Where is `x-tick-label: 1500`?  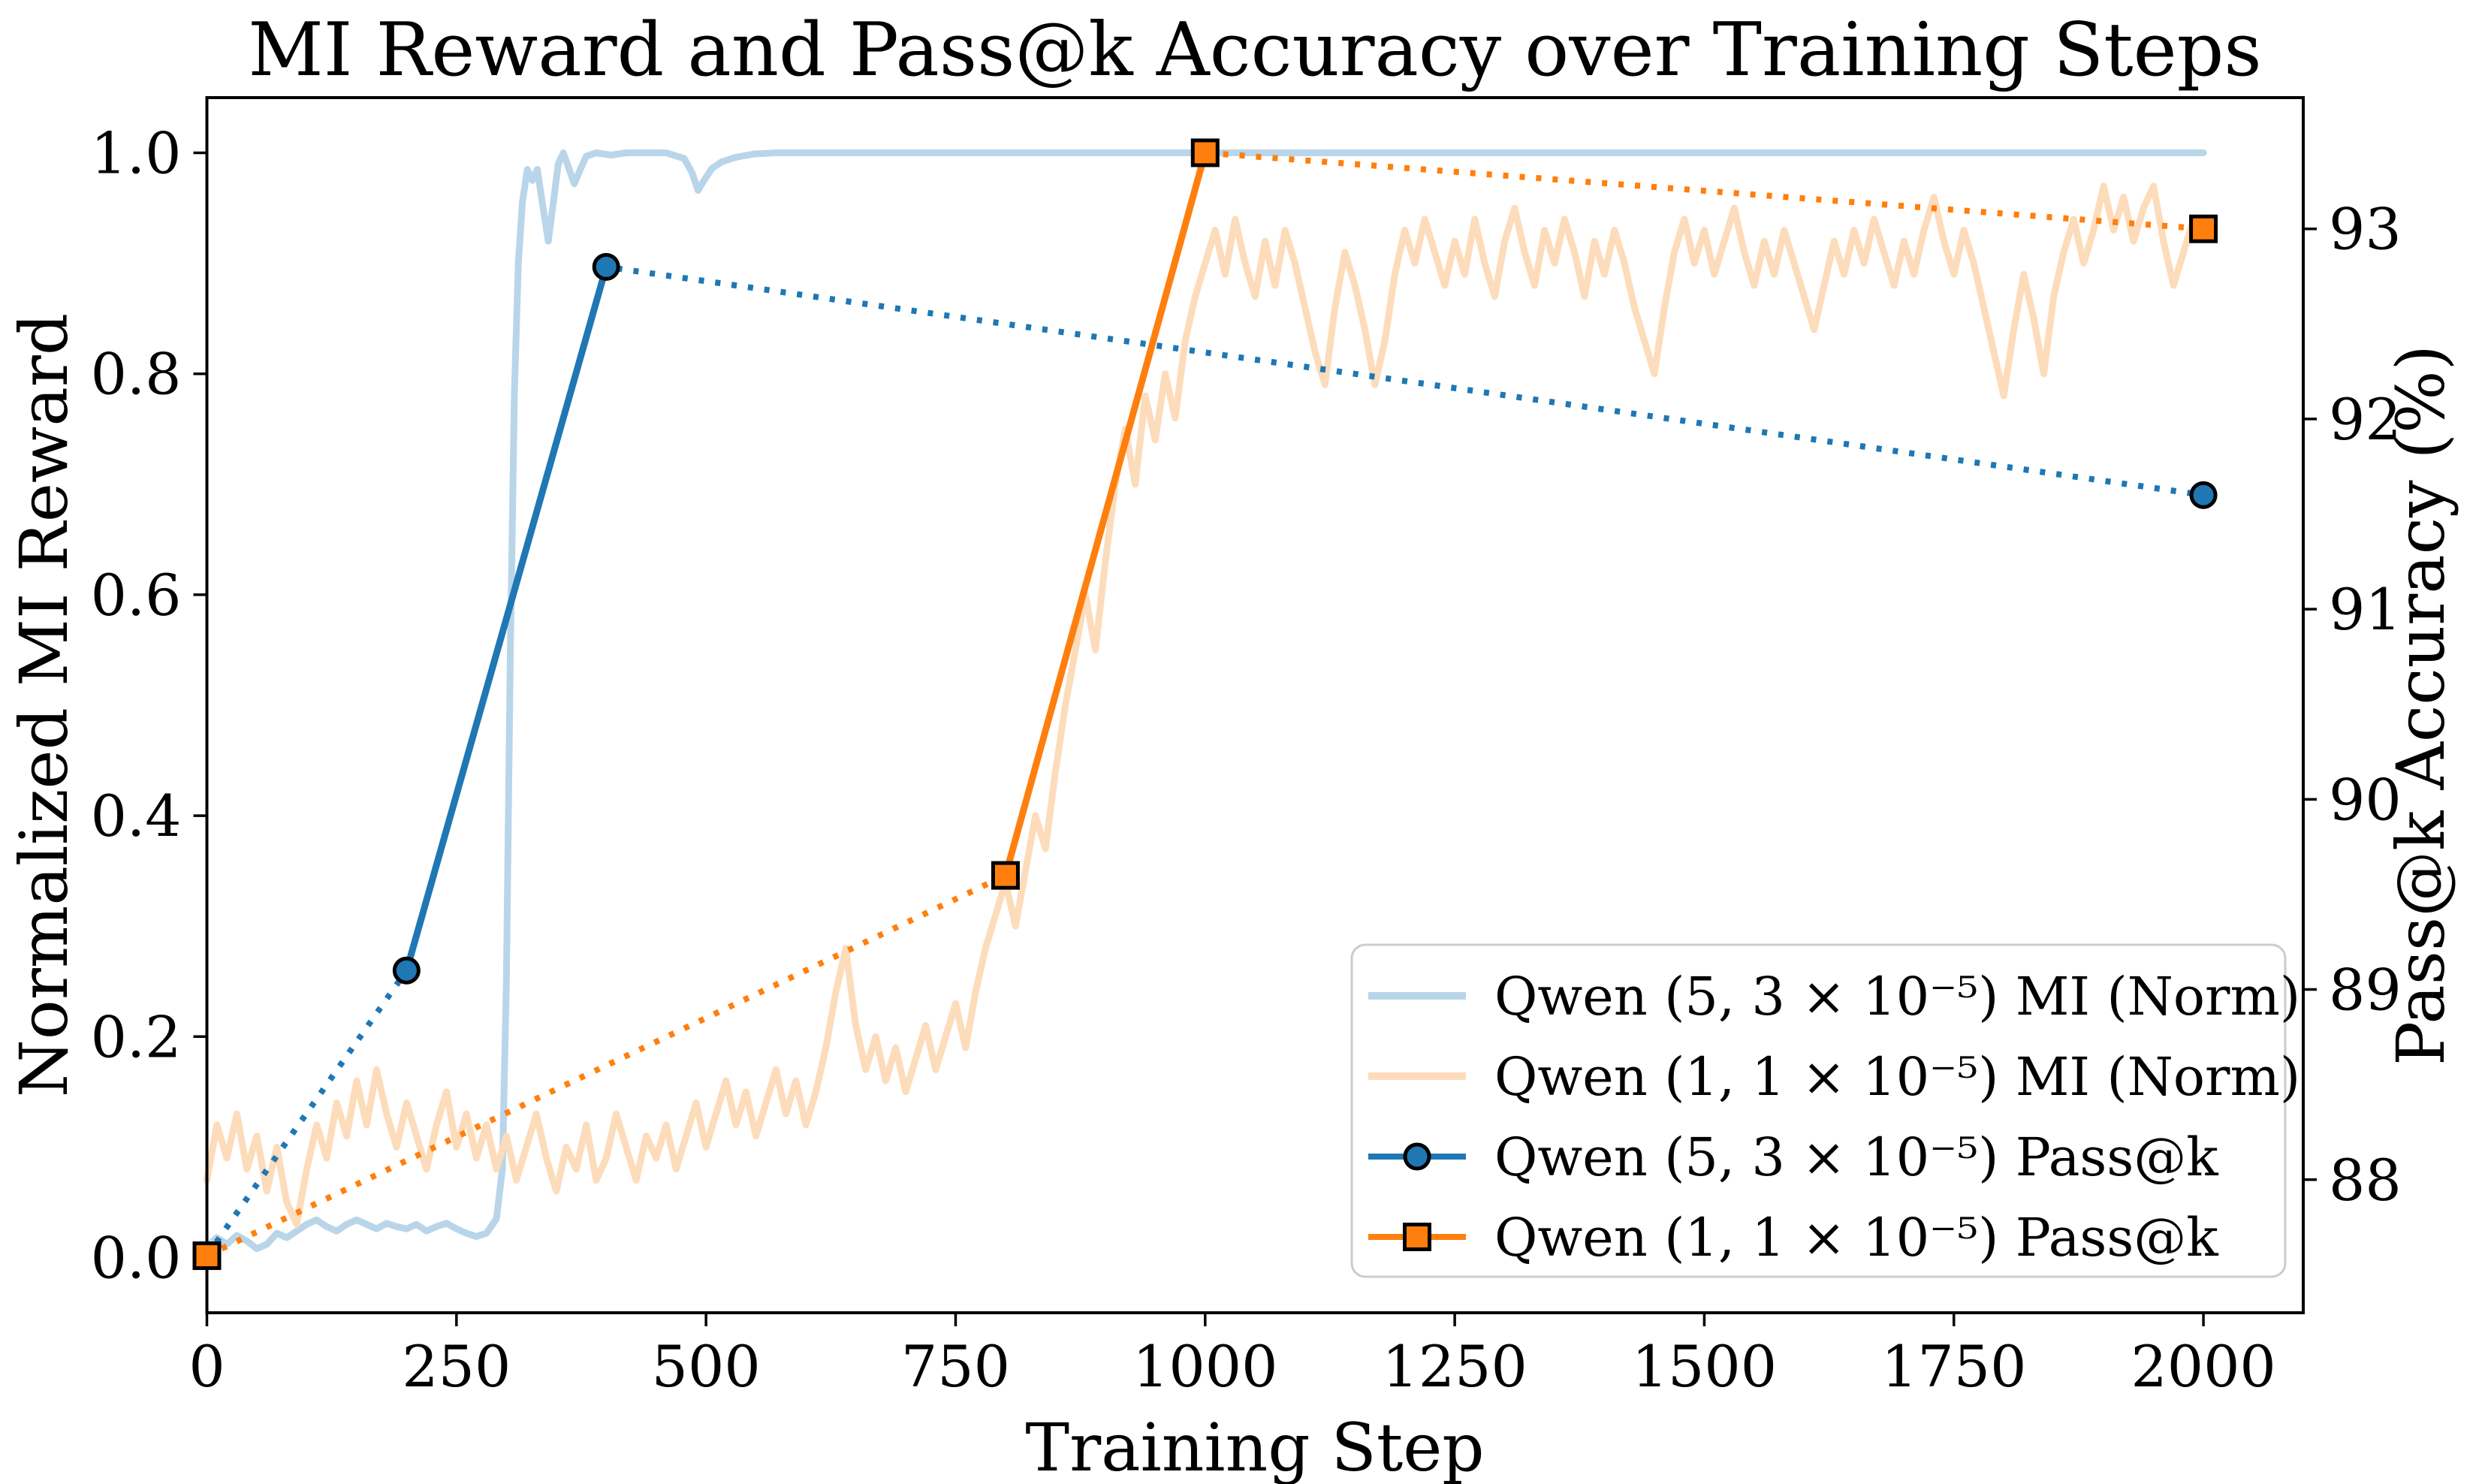
x-tick-label: 1500 is located at coordinates (1704, 1366).